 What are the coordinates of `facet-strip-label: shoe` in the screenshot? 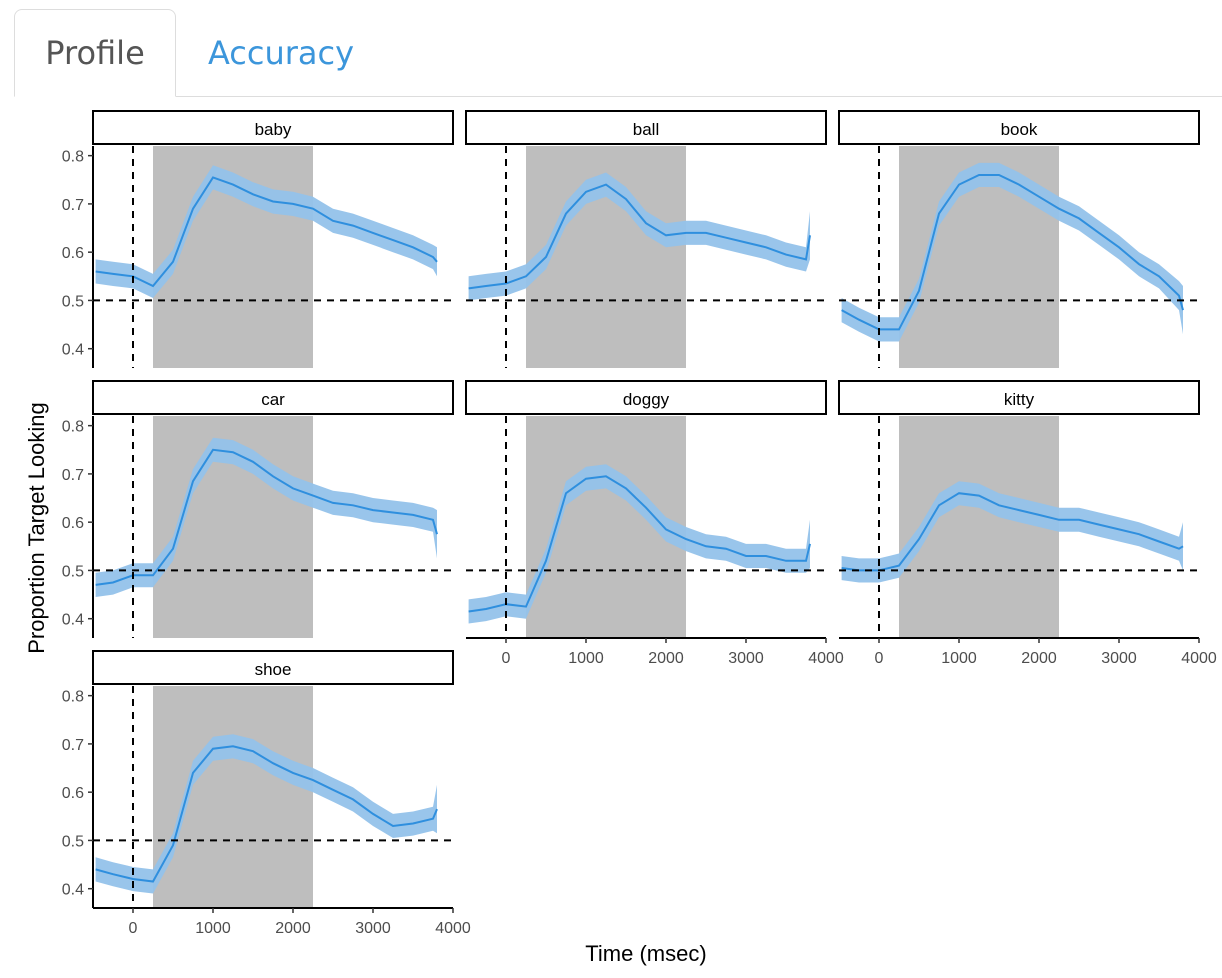 It's located at (273, 669).